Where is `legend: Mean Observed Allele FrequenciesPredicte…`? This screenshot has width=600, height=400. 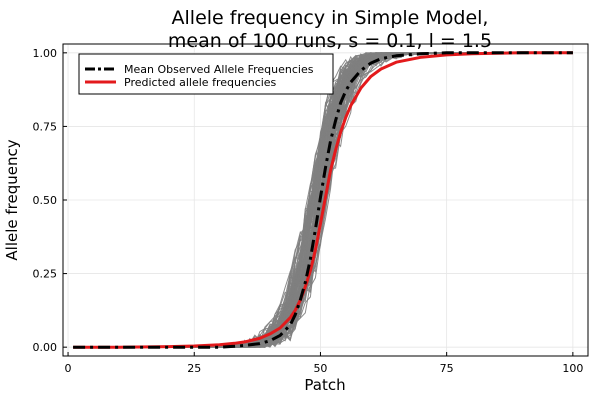
legend: Mean Observed Allele FrequenciesPredicte… is located at coordinates (206, 74).